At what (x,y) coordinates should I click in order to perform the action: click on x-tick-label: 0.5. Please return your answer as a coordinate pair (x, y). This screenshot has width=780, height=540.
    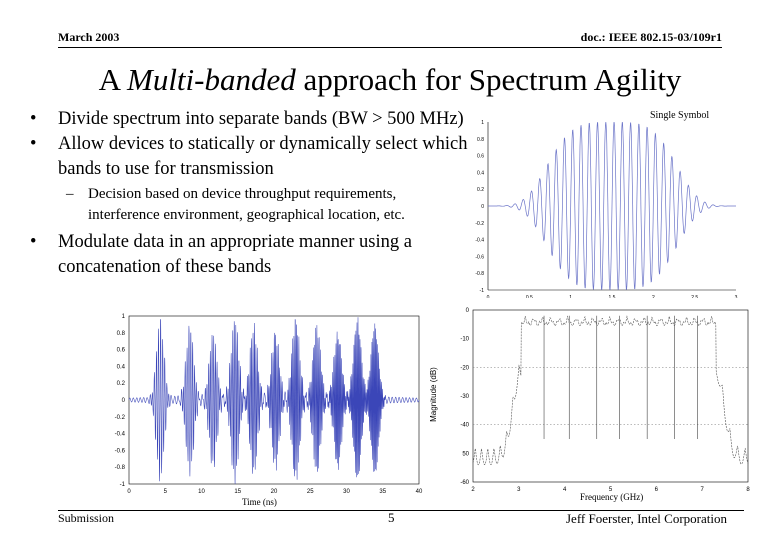
    Looking at the image, I should click on (529, 296).